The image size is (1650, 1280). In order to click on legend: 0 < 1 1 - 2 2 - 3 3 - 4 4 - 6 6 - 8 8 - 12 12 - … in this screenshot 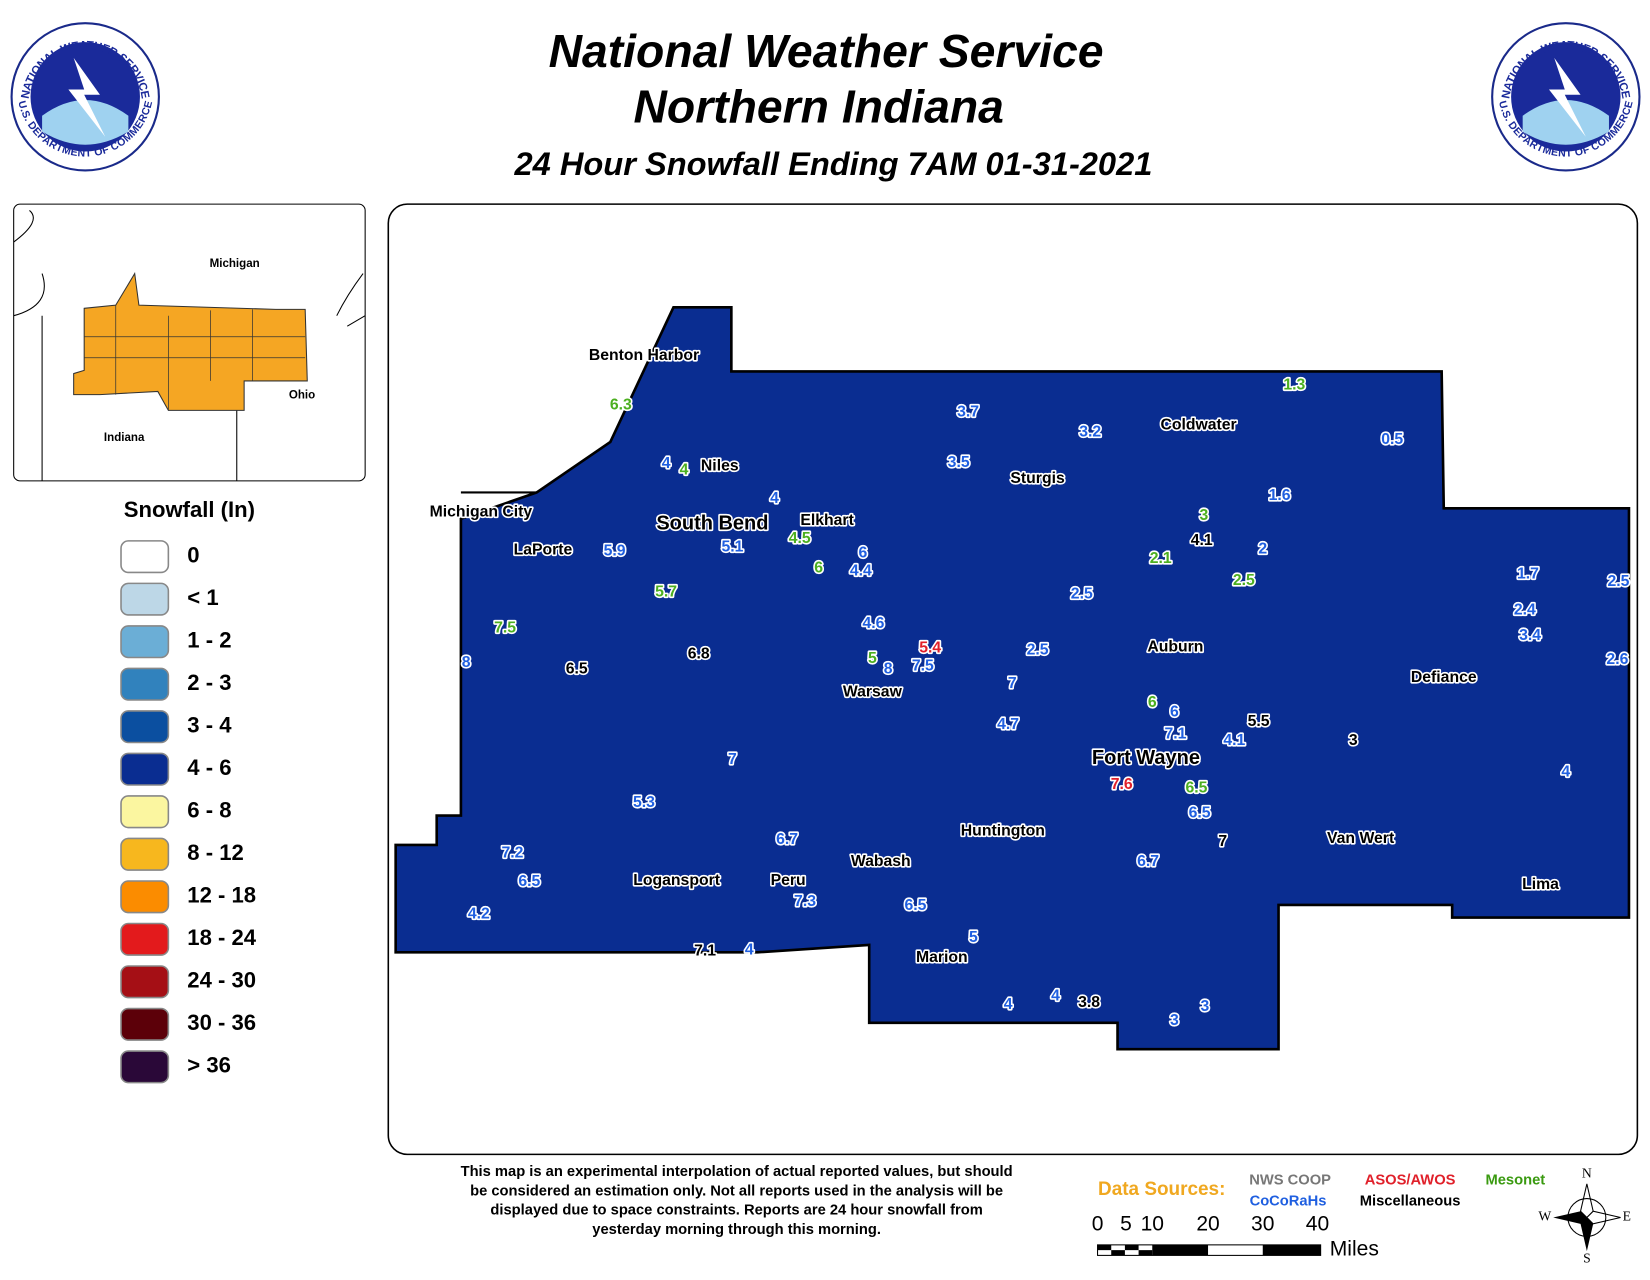, I will do `click(188, 812)`.